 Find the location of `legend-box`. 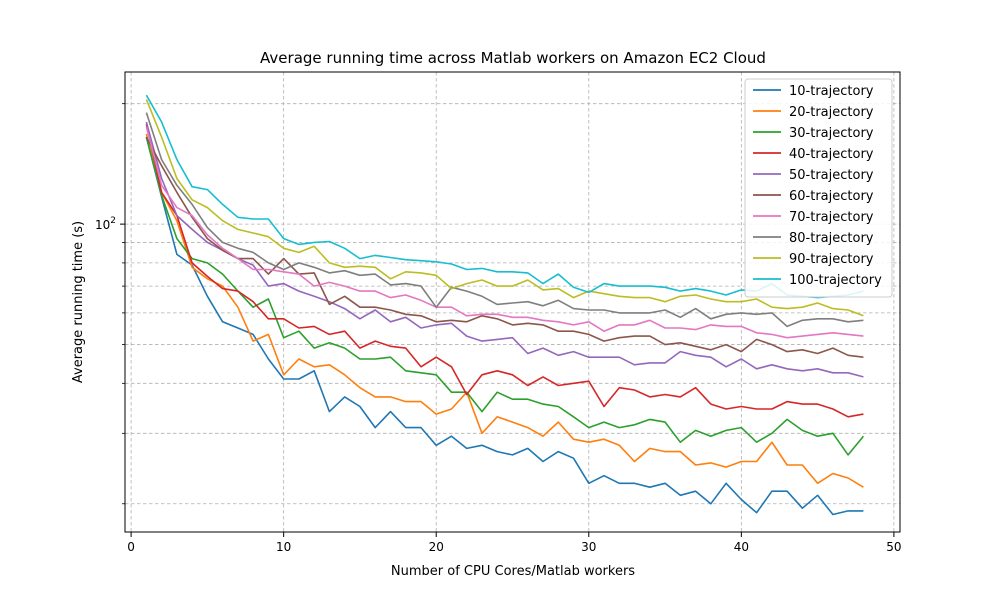

legend-box is located at coordinates (818, 188).